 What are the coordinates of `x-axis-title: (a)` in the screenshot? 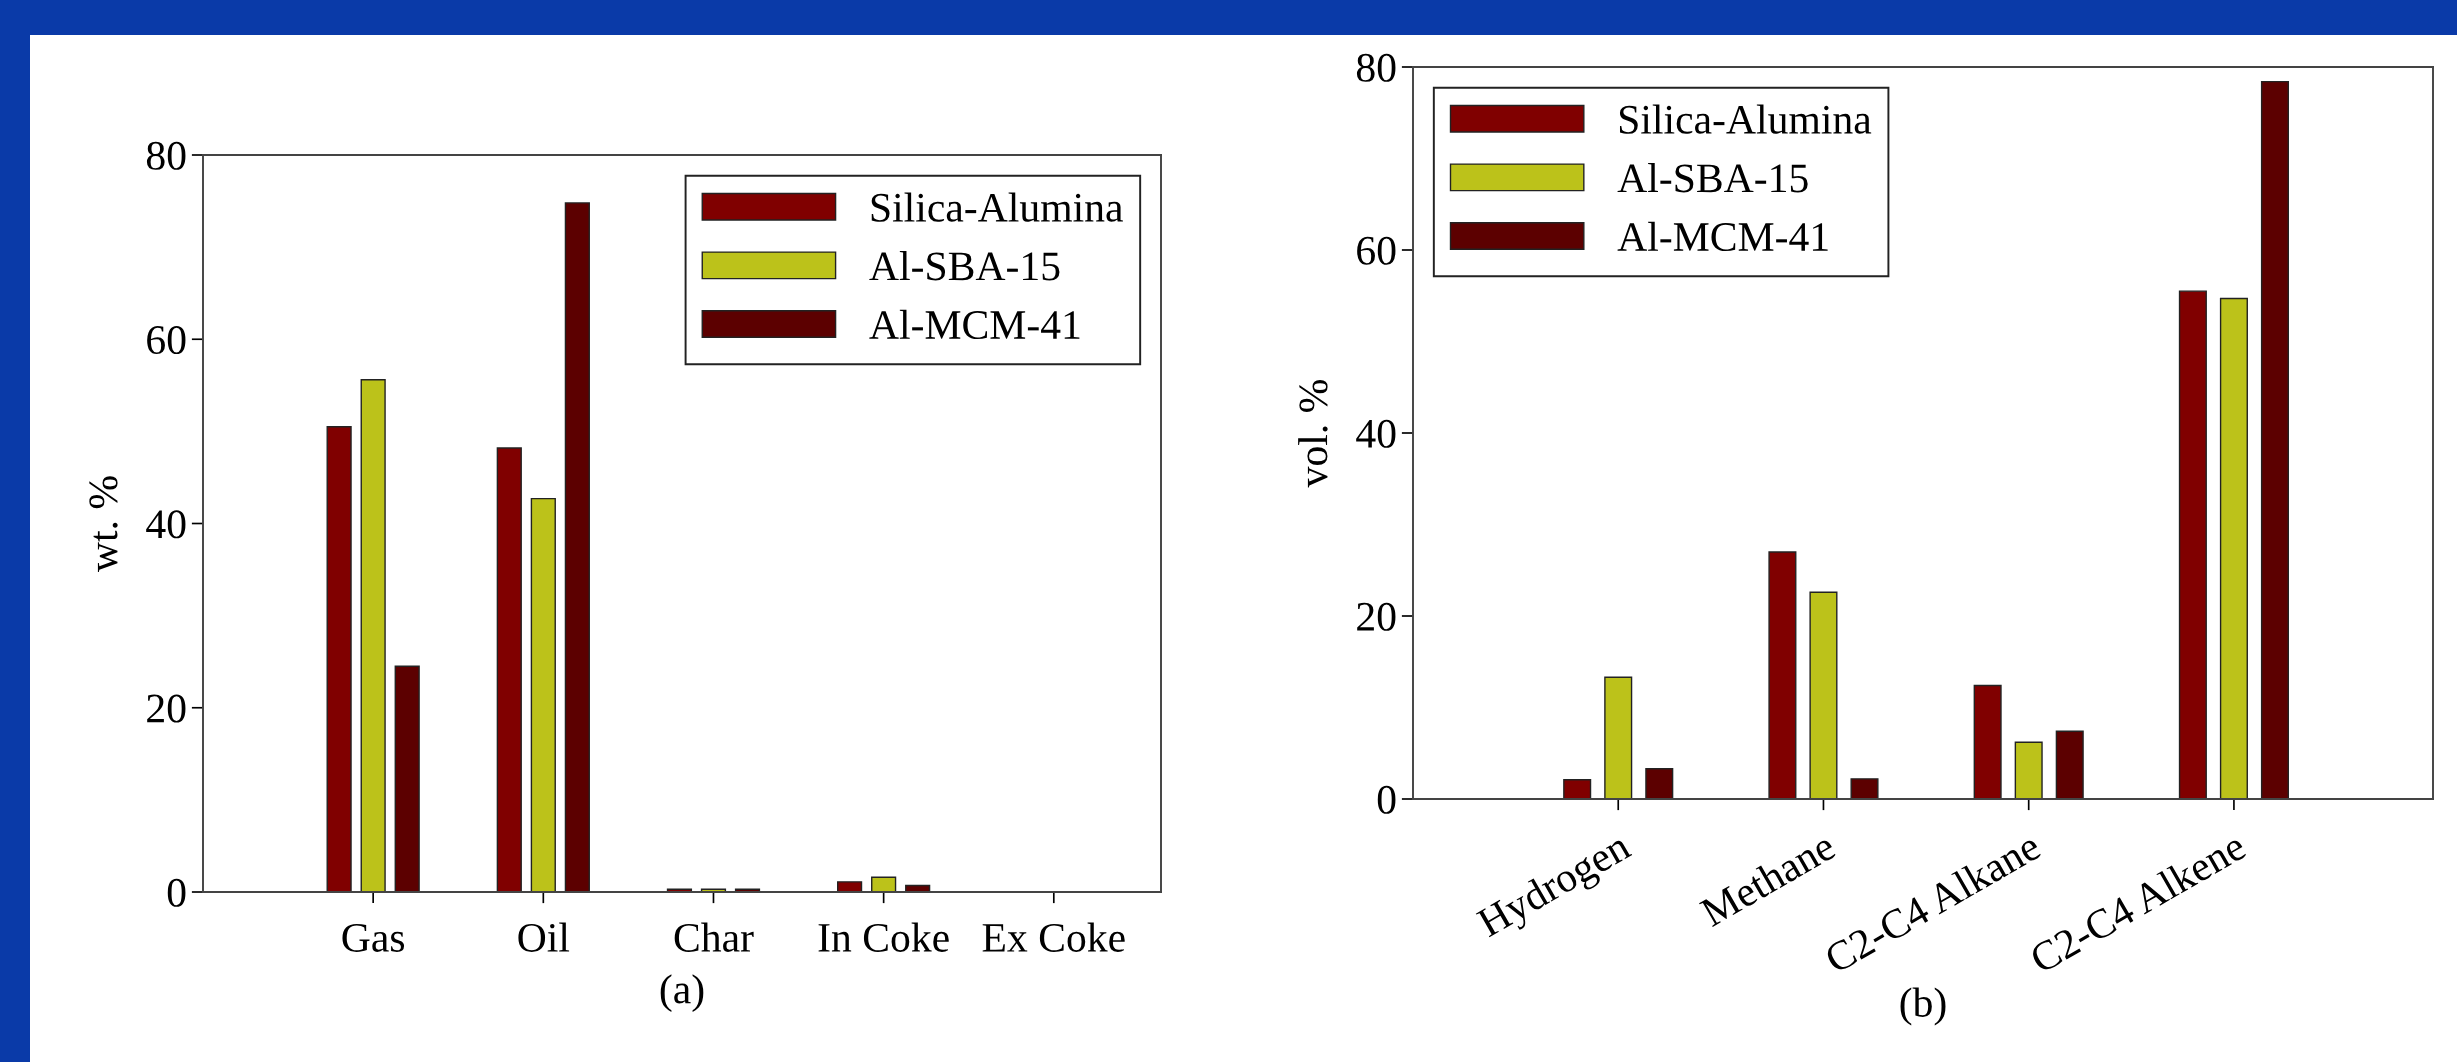 It's located at (682, 993).